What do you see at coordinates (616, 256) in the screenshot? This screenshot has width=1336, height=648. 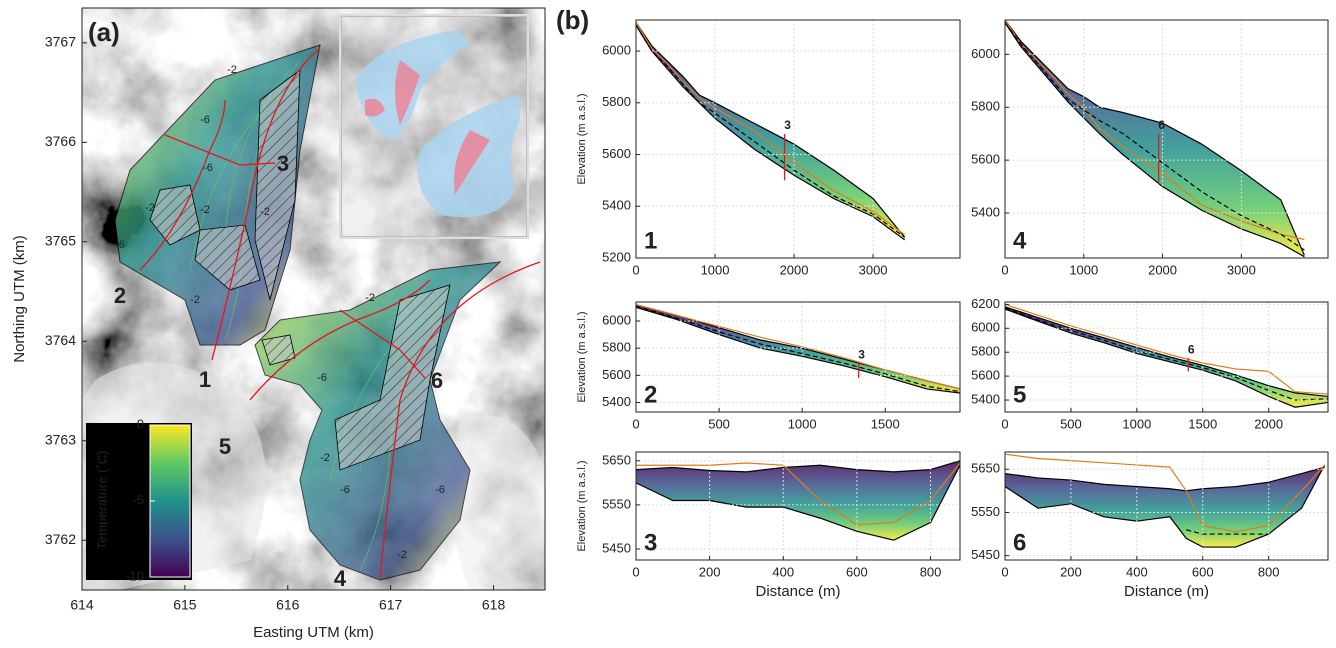 I see `y-tick-label: 5200` at bounding box center [616, 256].